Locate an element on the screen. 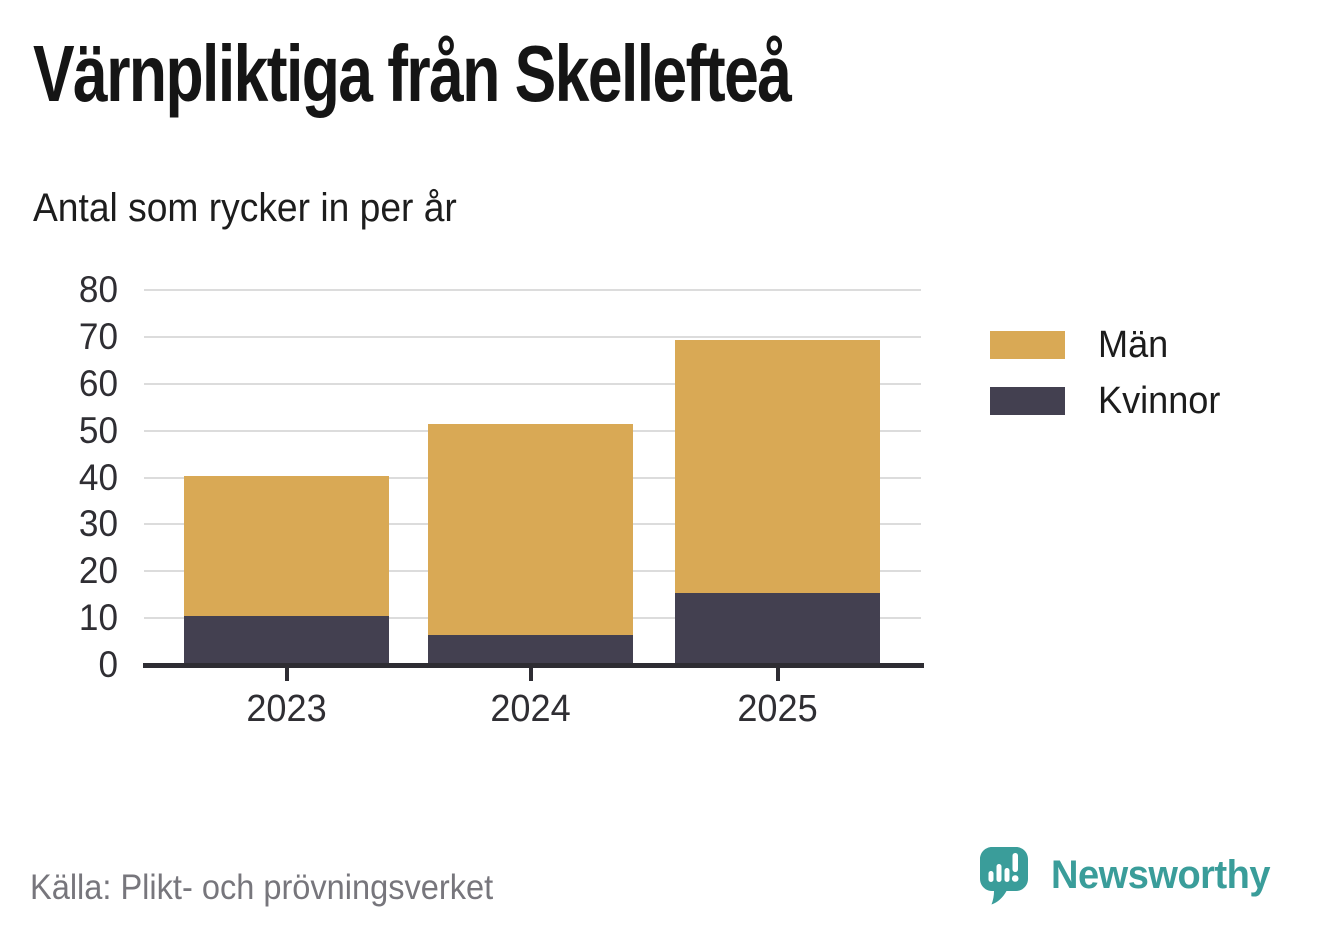  x-axis-label: 2024 is located at coordinates (530, 709).